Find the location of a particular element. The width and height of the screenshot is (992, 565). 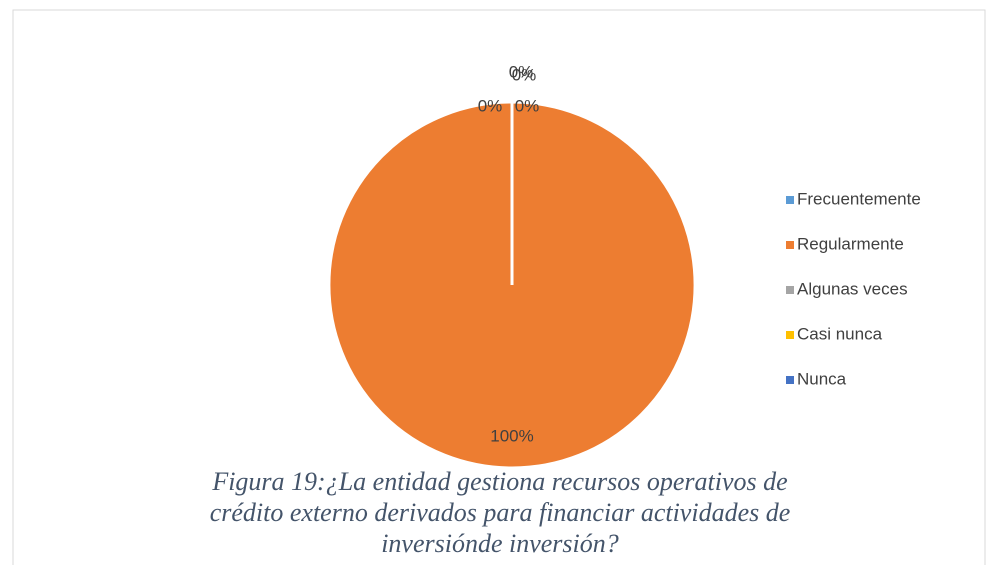

legend-label: Algunas veces is located at coordinates (852, 288).